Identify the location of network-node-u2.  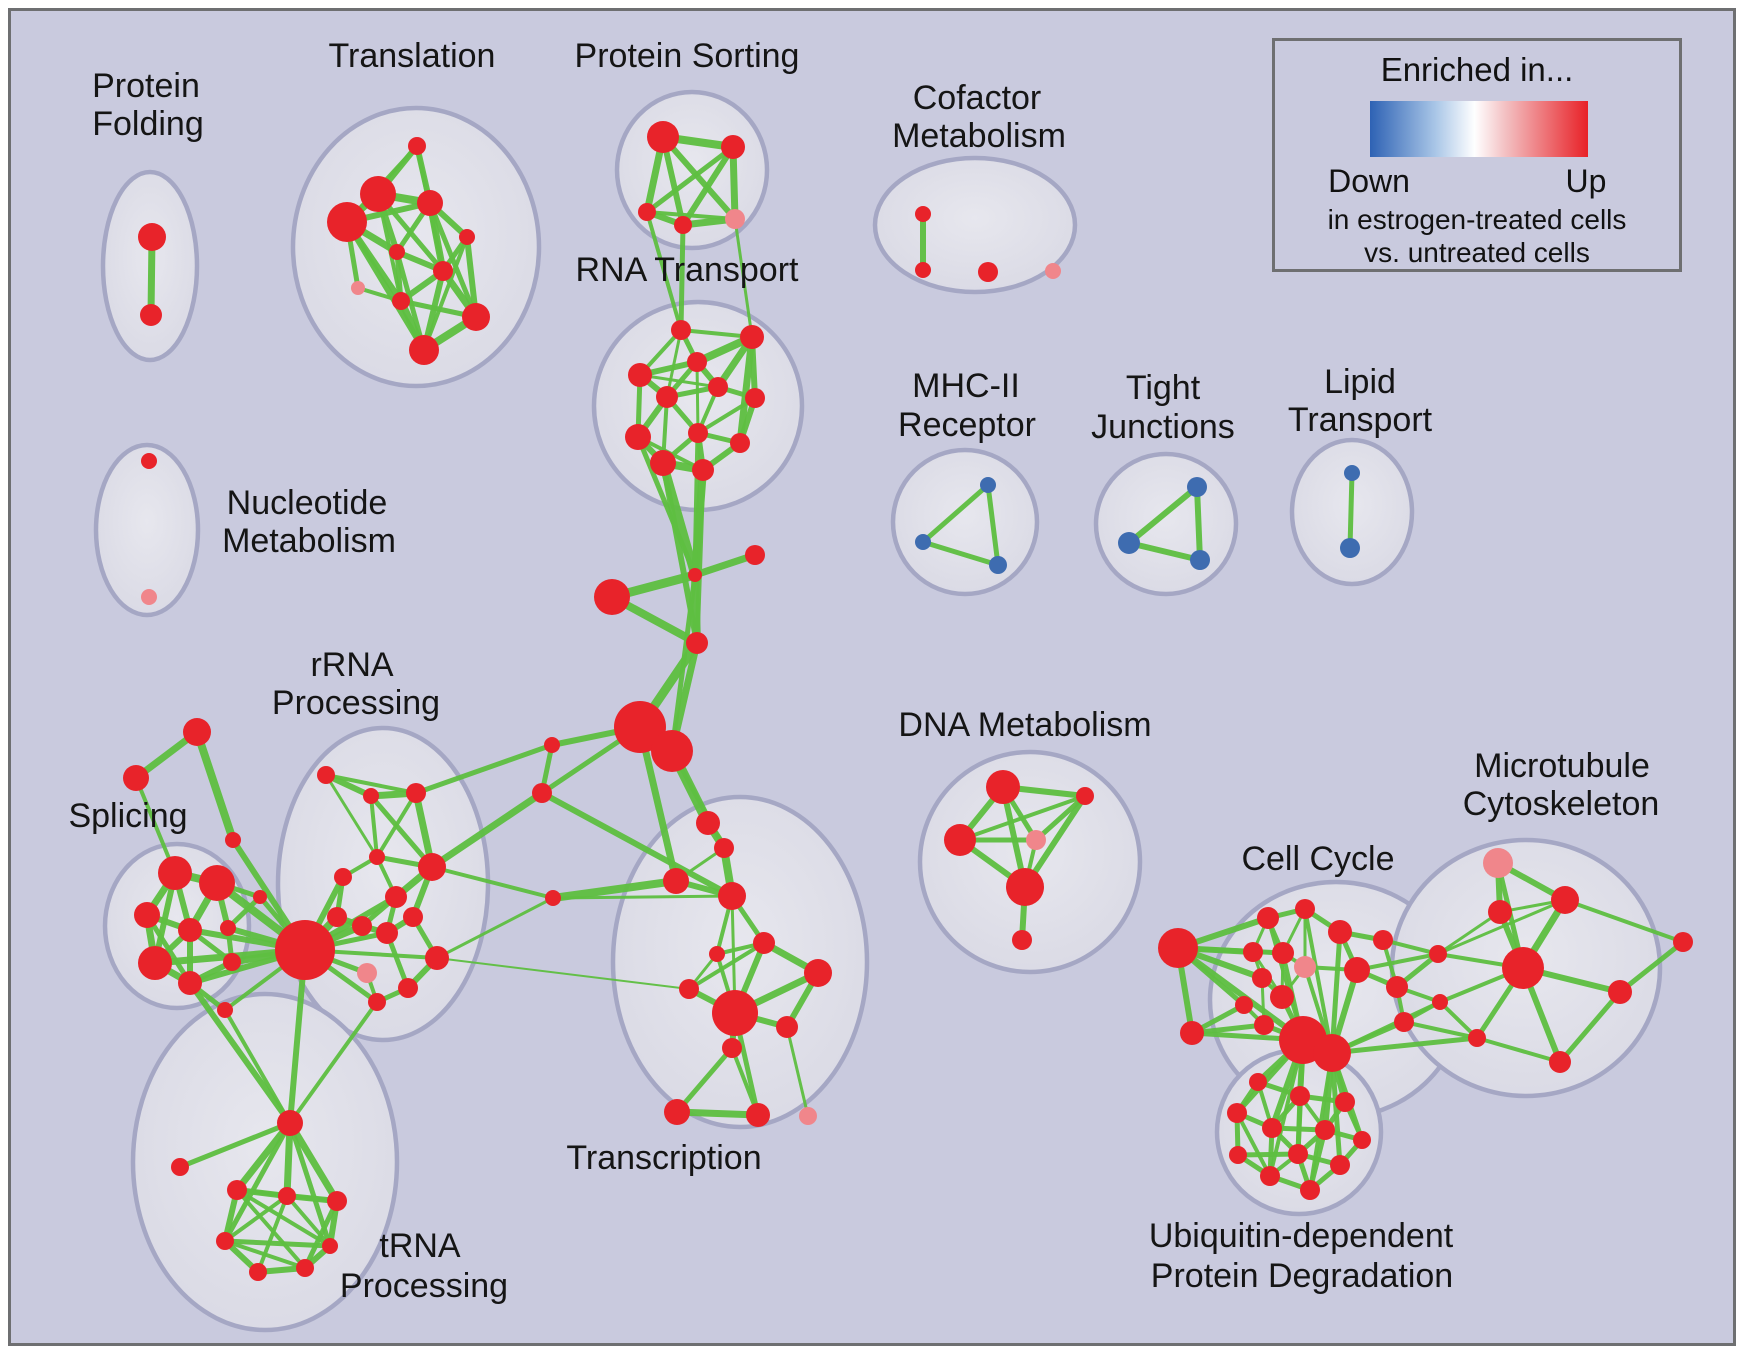
(1300, 1096).